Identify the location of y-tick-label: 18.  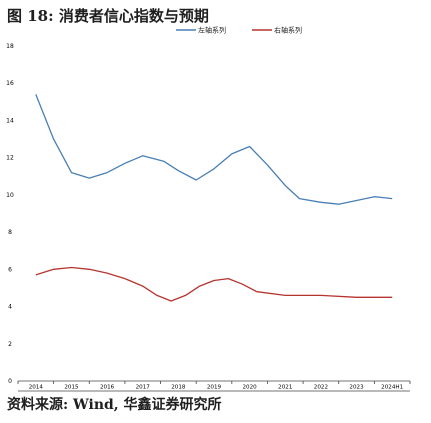
(10, 46).